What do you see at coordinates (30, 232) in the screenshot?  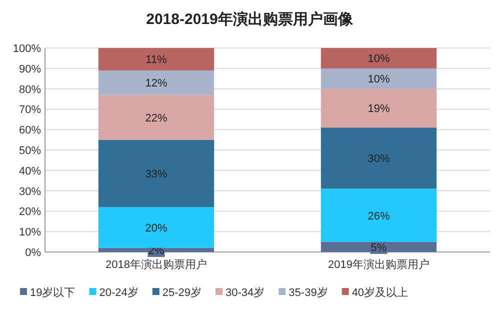 I see `y-tick-label: 10%` at bounding box center [30, 232].